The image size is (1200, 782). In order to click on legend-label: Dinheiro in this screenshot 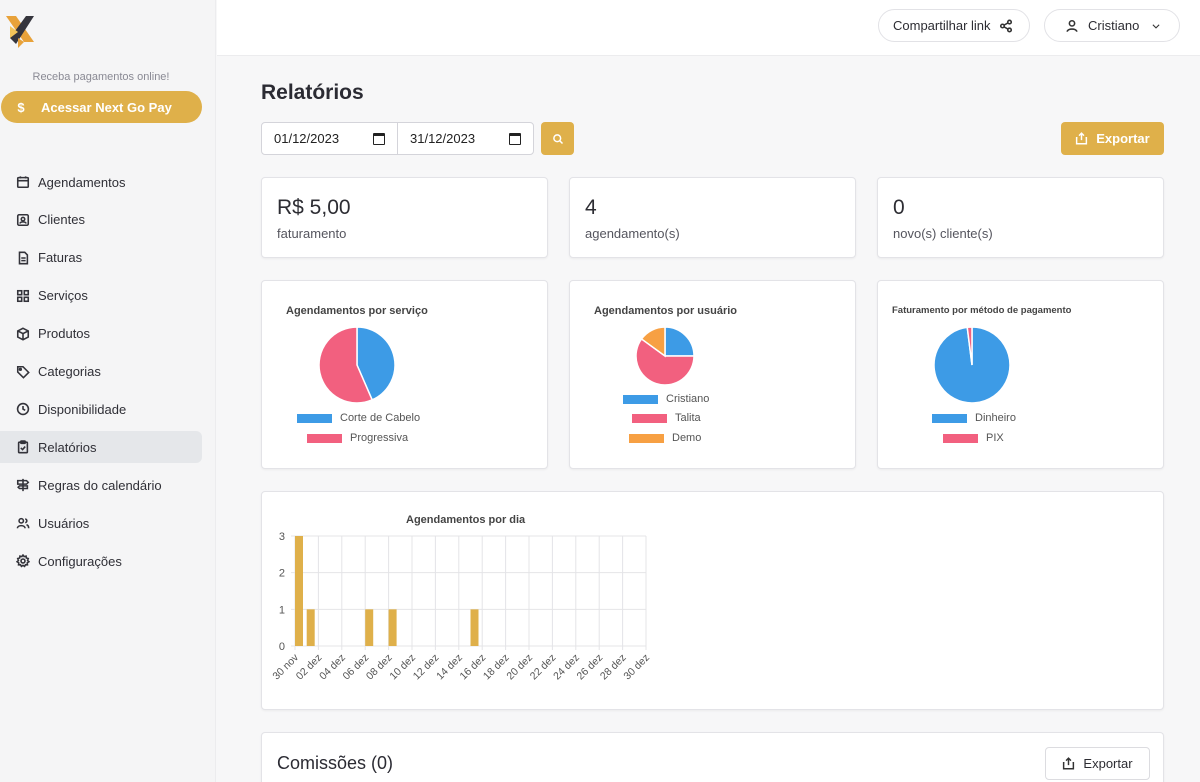, I will do `click(995, 418)`.